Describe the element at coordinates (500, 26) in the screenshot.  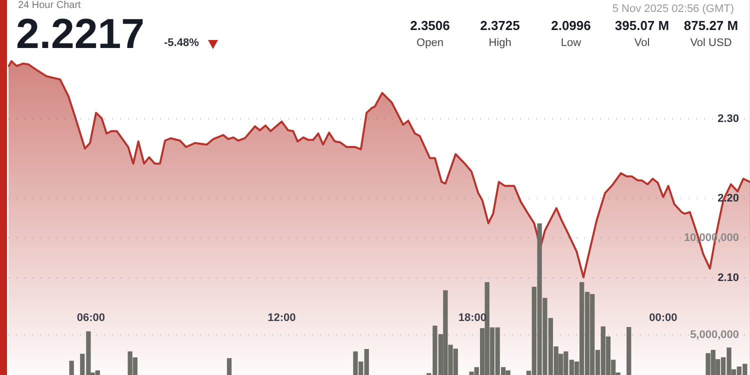
I see `annotation: 2.3725` at that location.